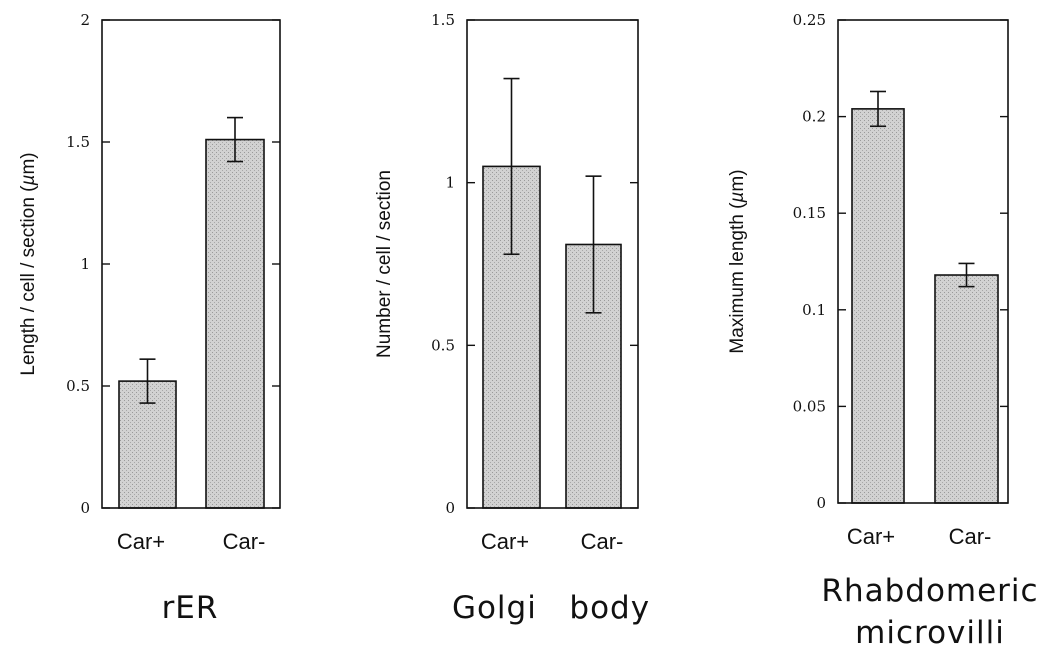 This screenshot has width=1040, height=649. I want to click on chart-title: Rhabdomeric, so click(929, 591).